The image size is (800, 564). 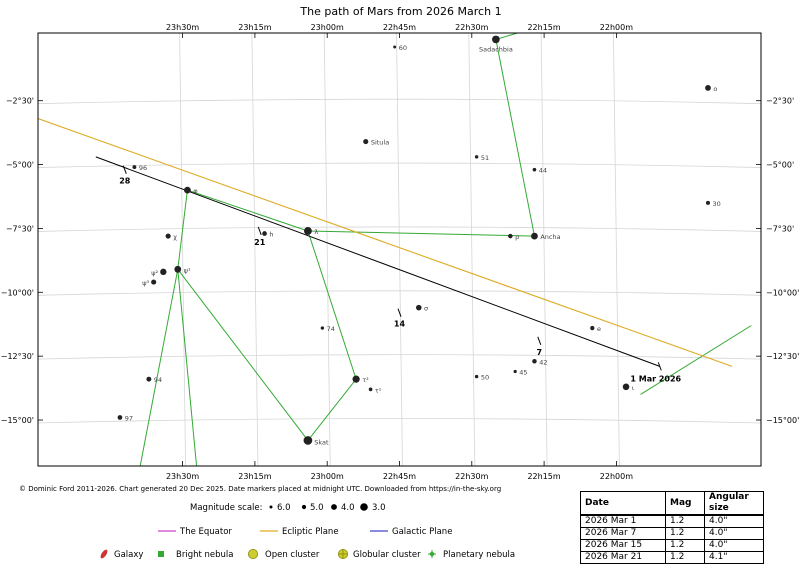 I want to click on magnitude-5-dot, so click(x=304, y=507).